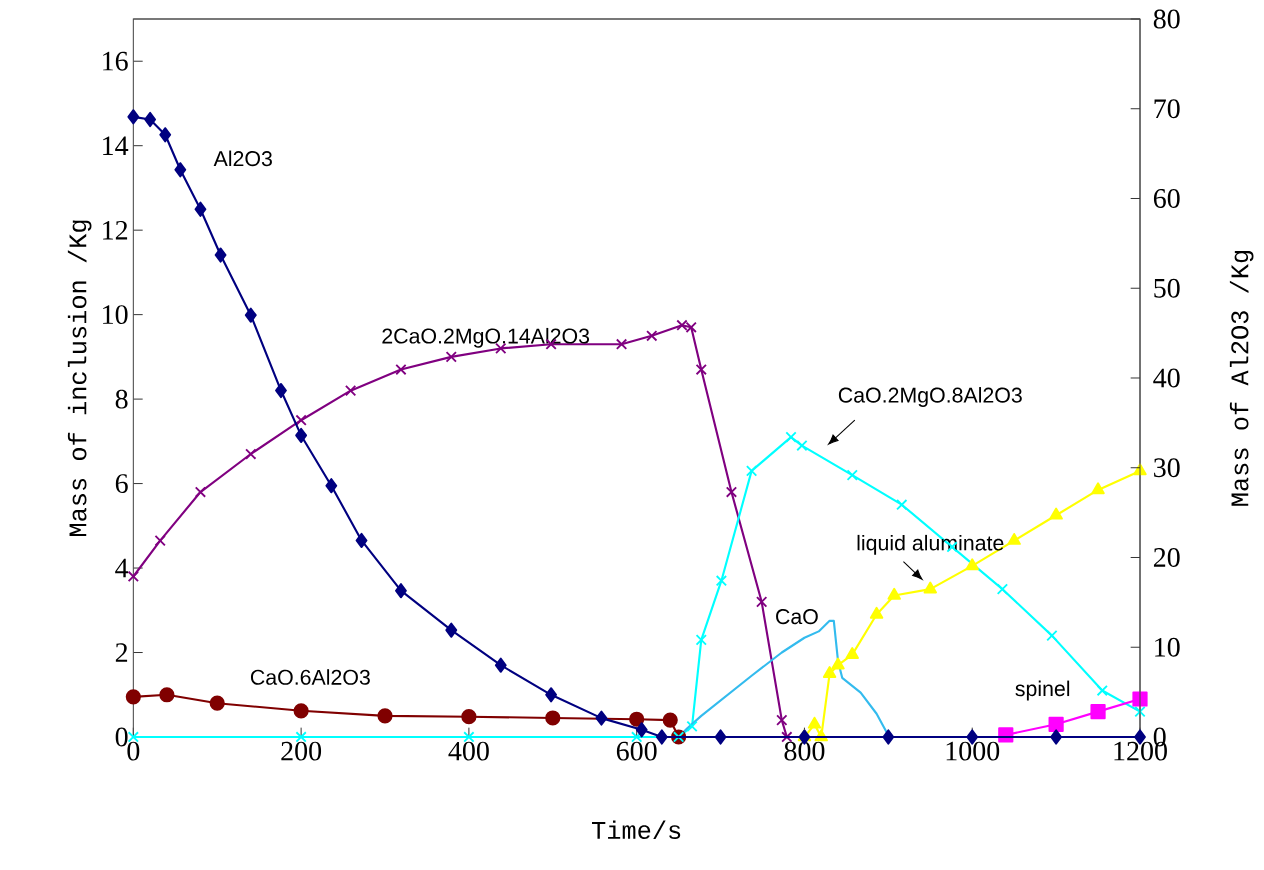 This screenshot has height=870, width=1264. What do you see at coordinates (804, 751) in the screenshot?
I see `x-tick-label: 800` at bounding box center [804, 751].